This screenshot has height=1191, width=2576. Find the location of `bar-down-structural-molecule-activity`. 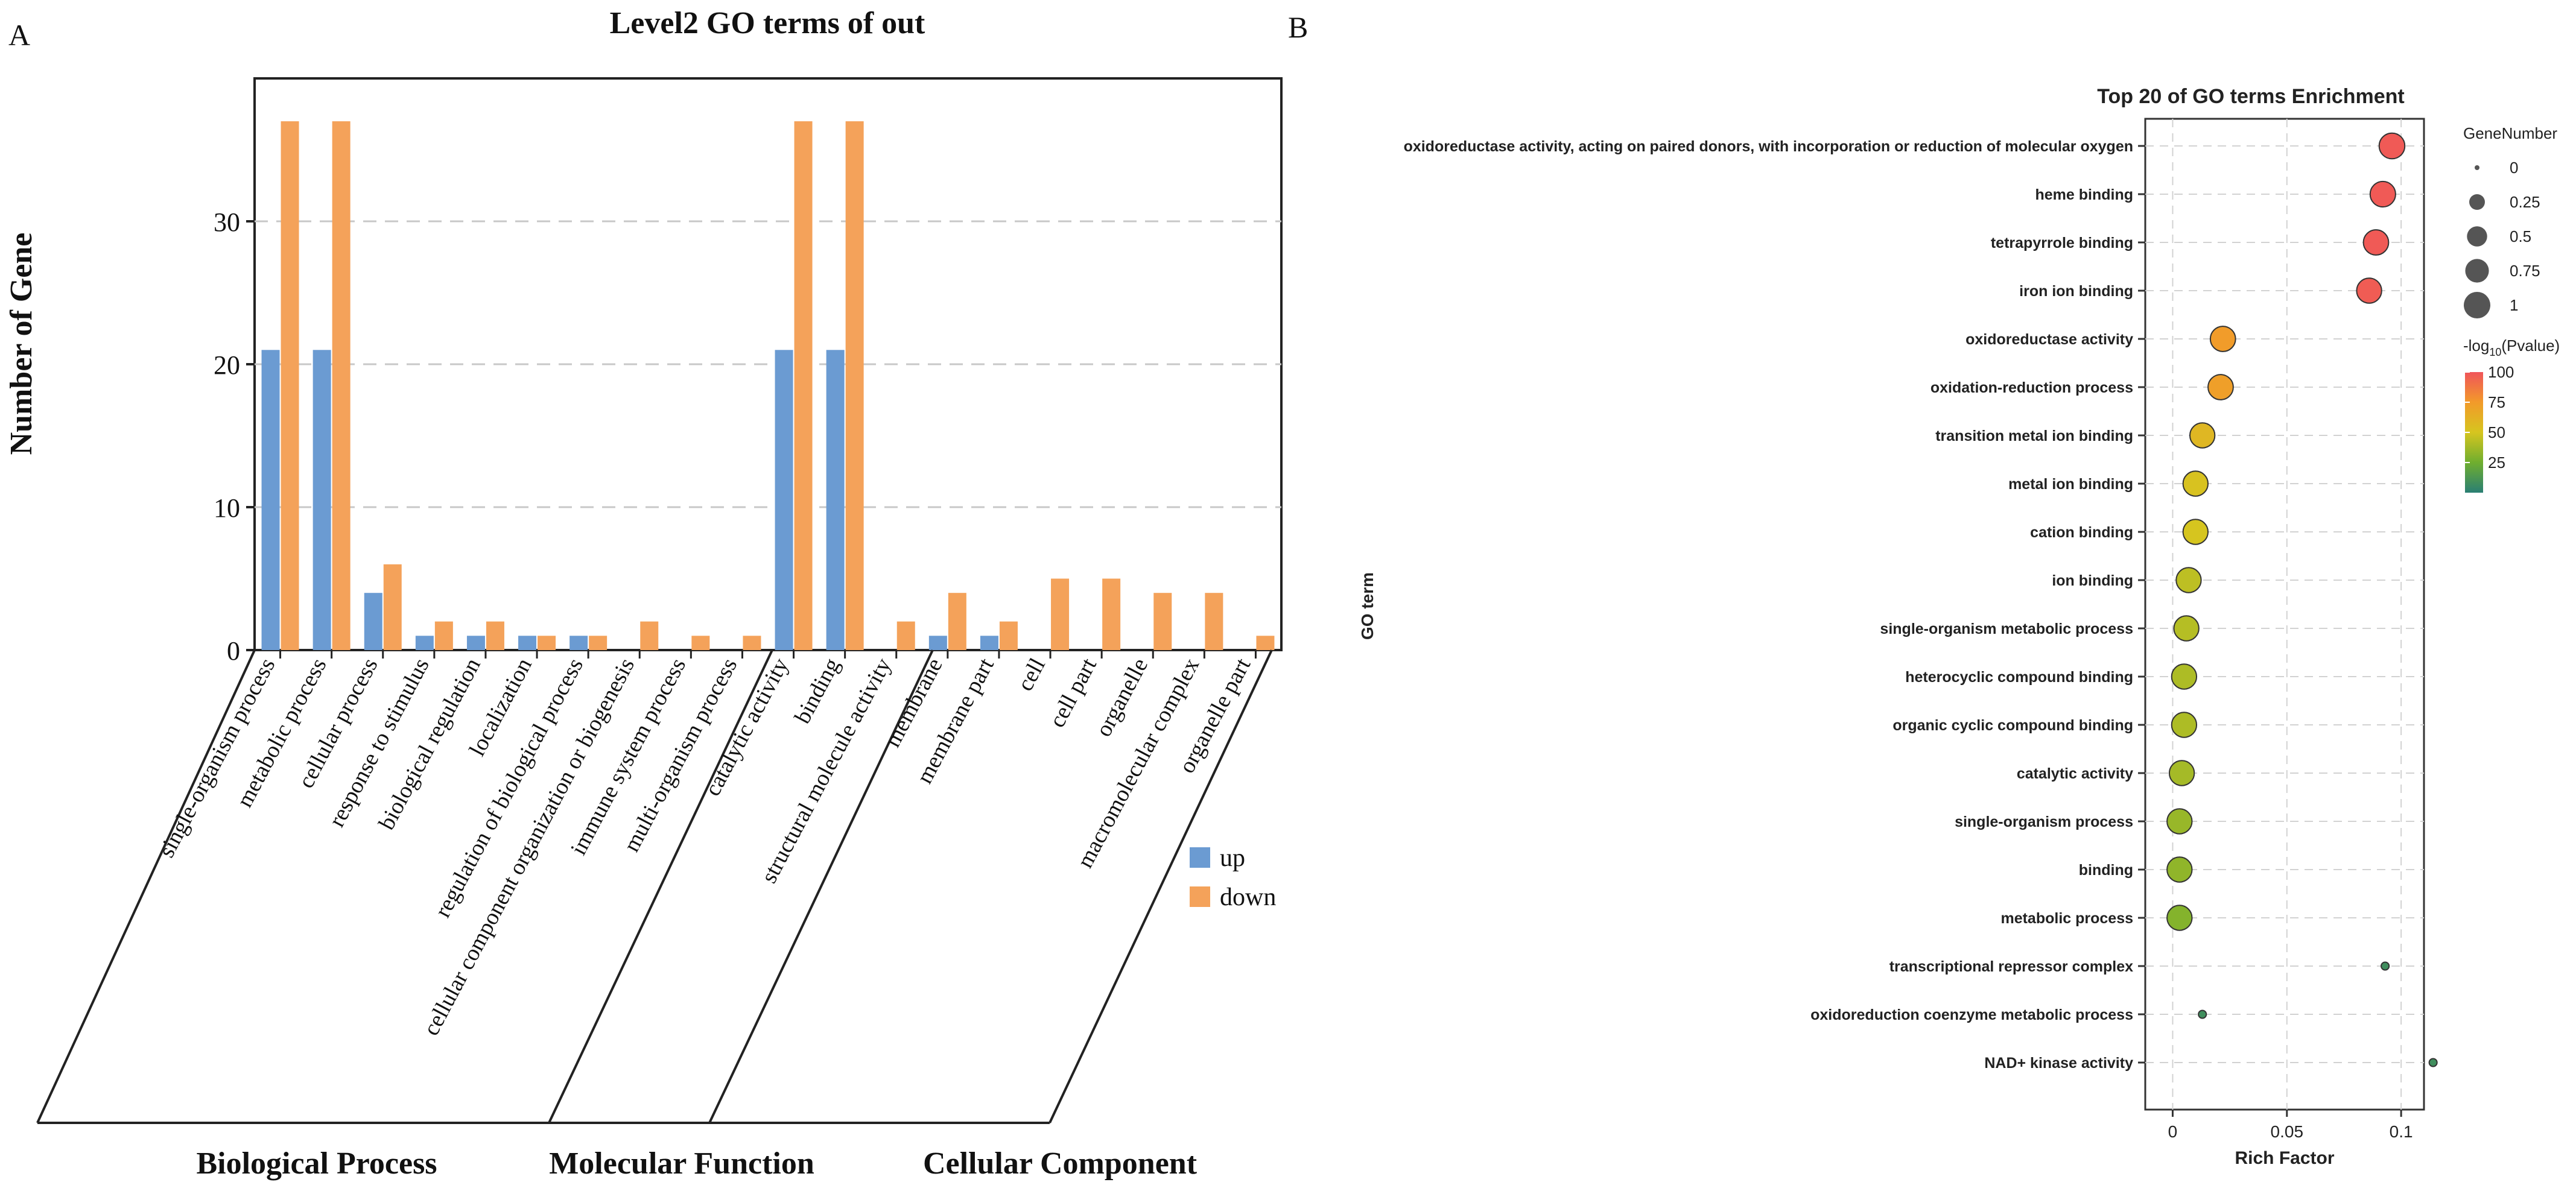

bar-down-structural-molecule-activity is located at coordinates (906, 635).